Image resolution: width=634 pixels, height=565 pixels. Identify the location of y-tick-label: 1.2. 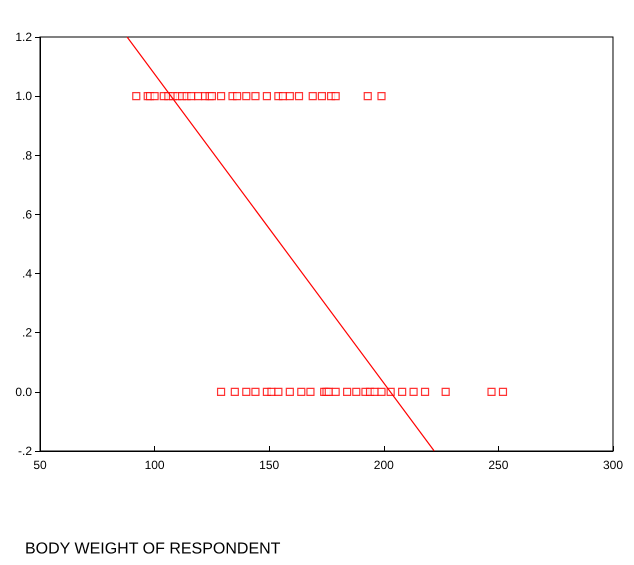
(23, 37).